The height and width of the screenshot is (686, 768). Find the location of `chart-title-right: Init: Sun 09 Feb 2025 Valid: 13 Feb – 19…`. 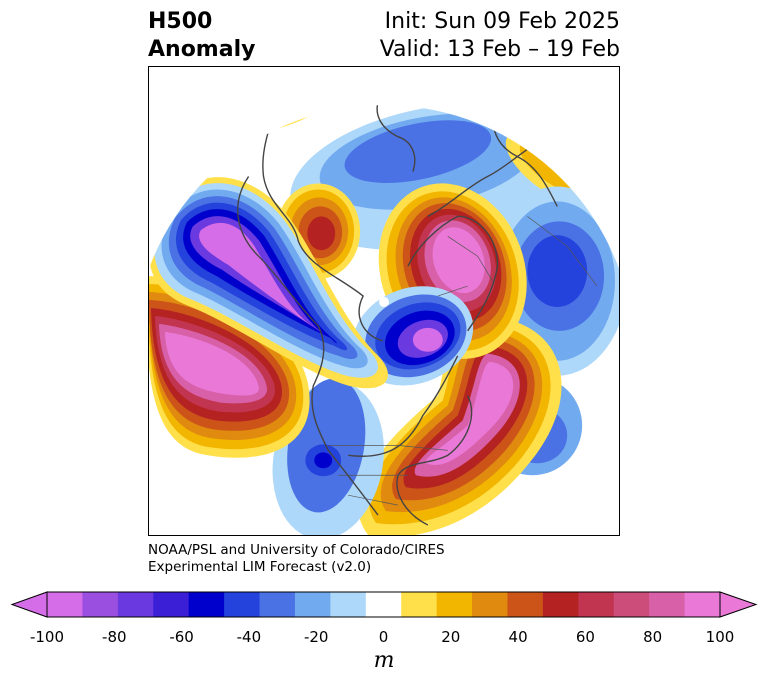

chart-title-right: Init: Sun 09 Feb 2025 Valid: 13 Feb – 19… is located at coordinates (500, 36).